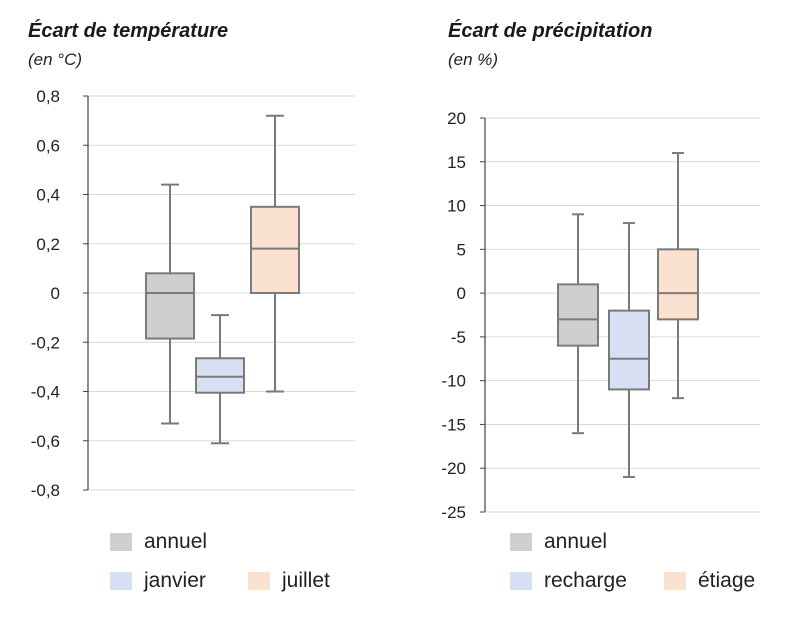 Image resolution: width=800 pixels, height=631 pixels. I want to click on legend-item-etiage: étiage, so click(709, 581).